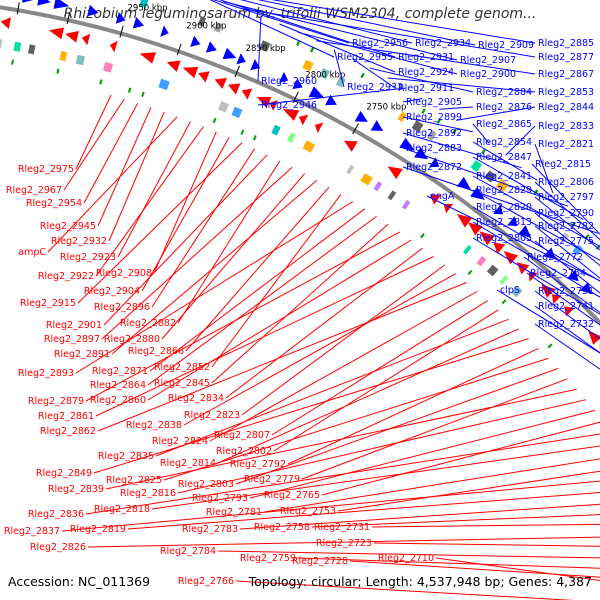  I want to click on forward-gene-label: Rleg2_2915, so click(48, 303).